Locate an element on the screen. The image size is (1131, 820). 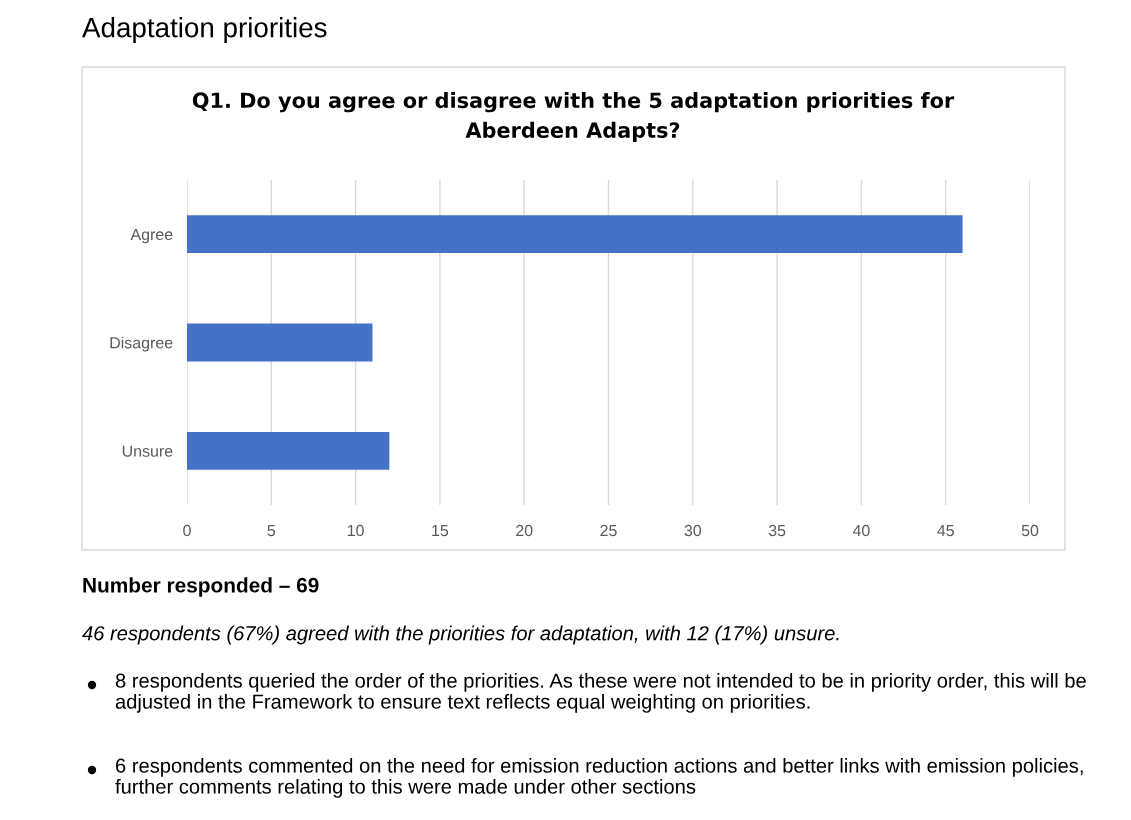
x-tick-label: 45 is located at coordinates (945, 531).